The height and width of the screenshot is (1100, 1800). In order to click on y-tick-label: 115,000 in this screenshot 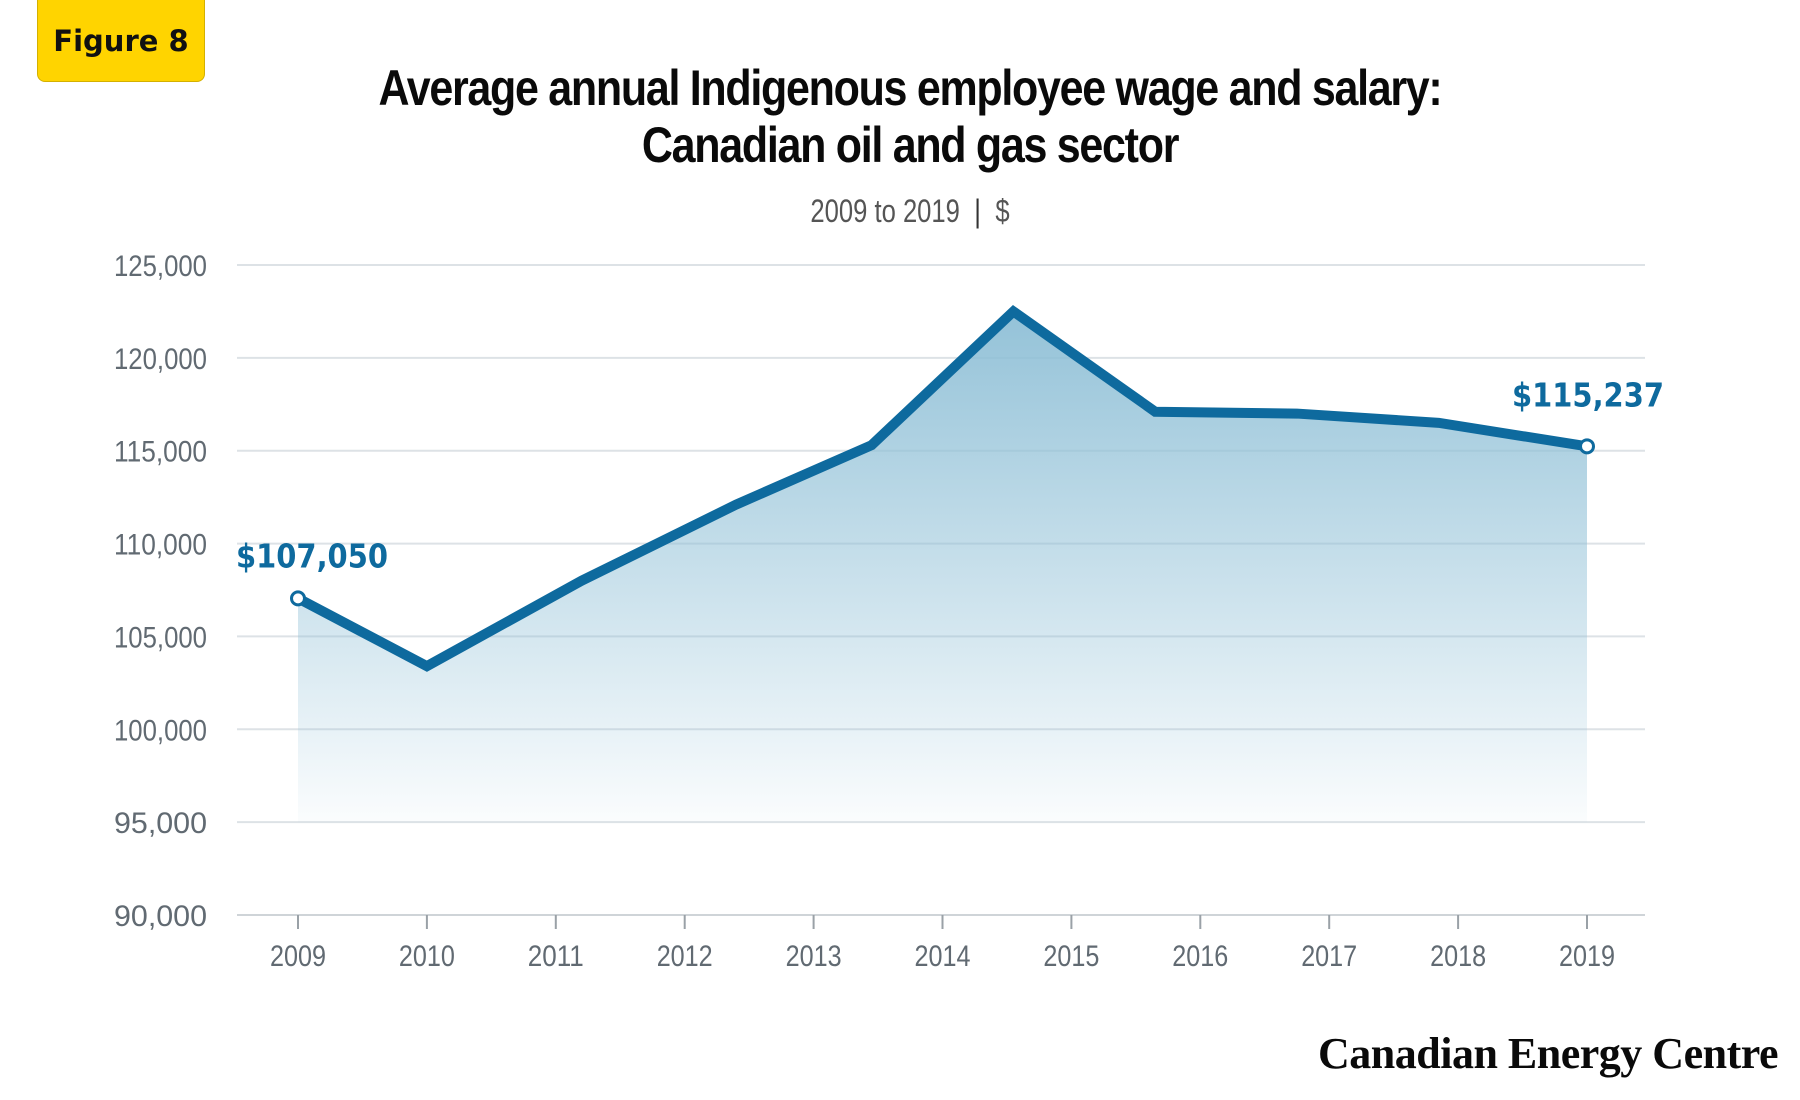, I will do `click(160, 452)`.